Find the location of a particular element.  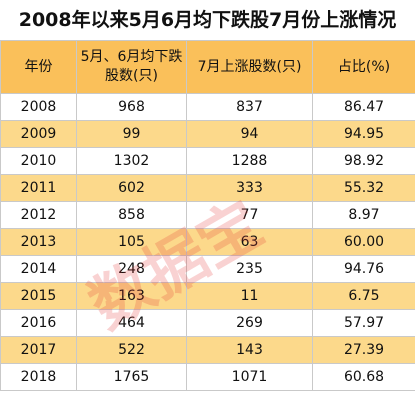

cell-rise-count: 1288 is located at coordinates (249, 161).